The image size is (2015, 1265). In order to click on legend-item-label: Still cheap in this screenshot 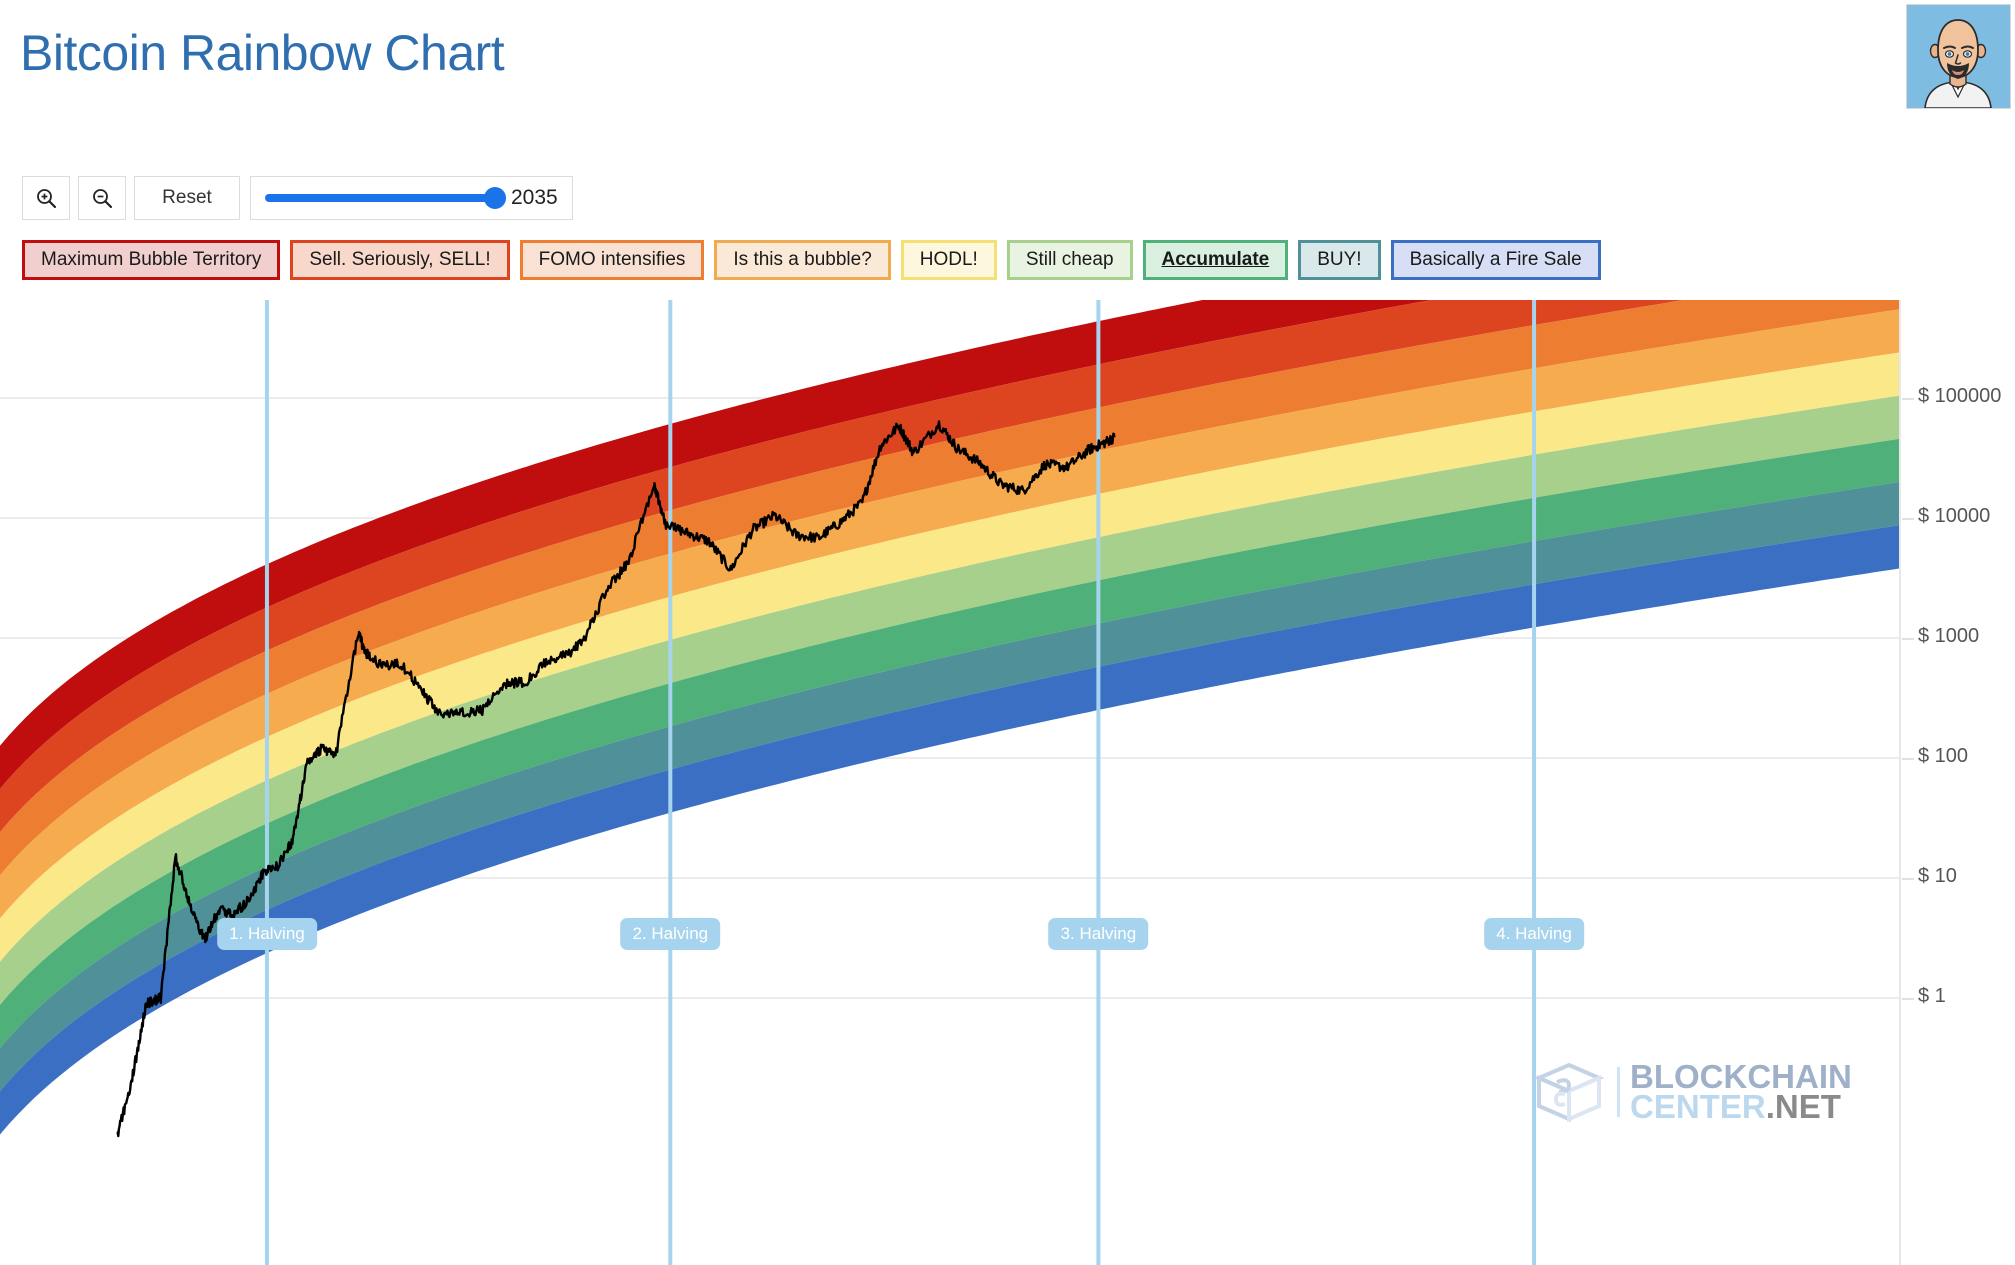, I will do `click(1069, 259)`.